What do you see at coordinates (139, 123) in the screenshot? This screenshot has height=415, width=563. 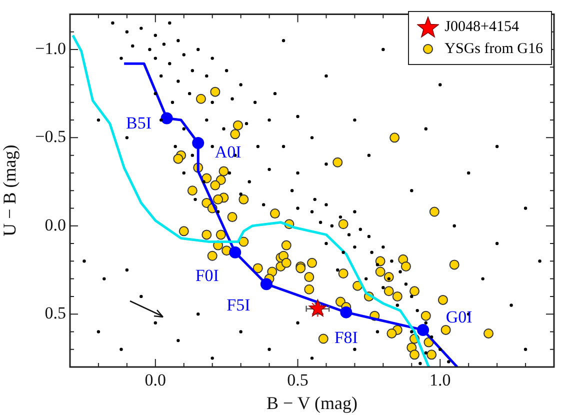 I see `annotation: B5I` at bounding box center [139, 123].